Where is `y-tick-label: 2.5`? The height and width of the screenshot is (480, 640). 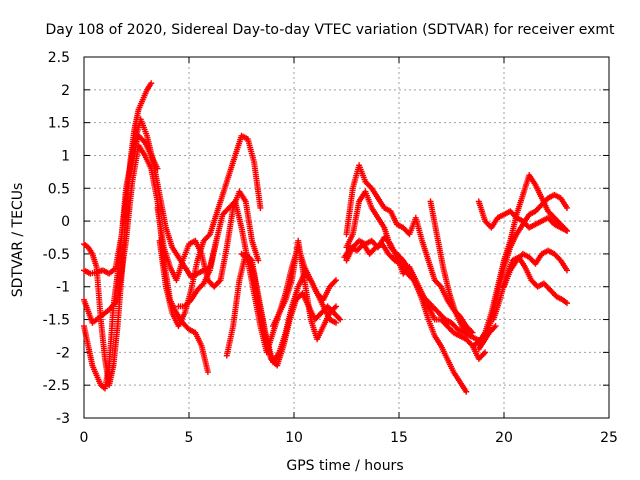
y-tick-label: 2.5 is located at coordinates (59, 58).